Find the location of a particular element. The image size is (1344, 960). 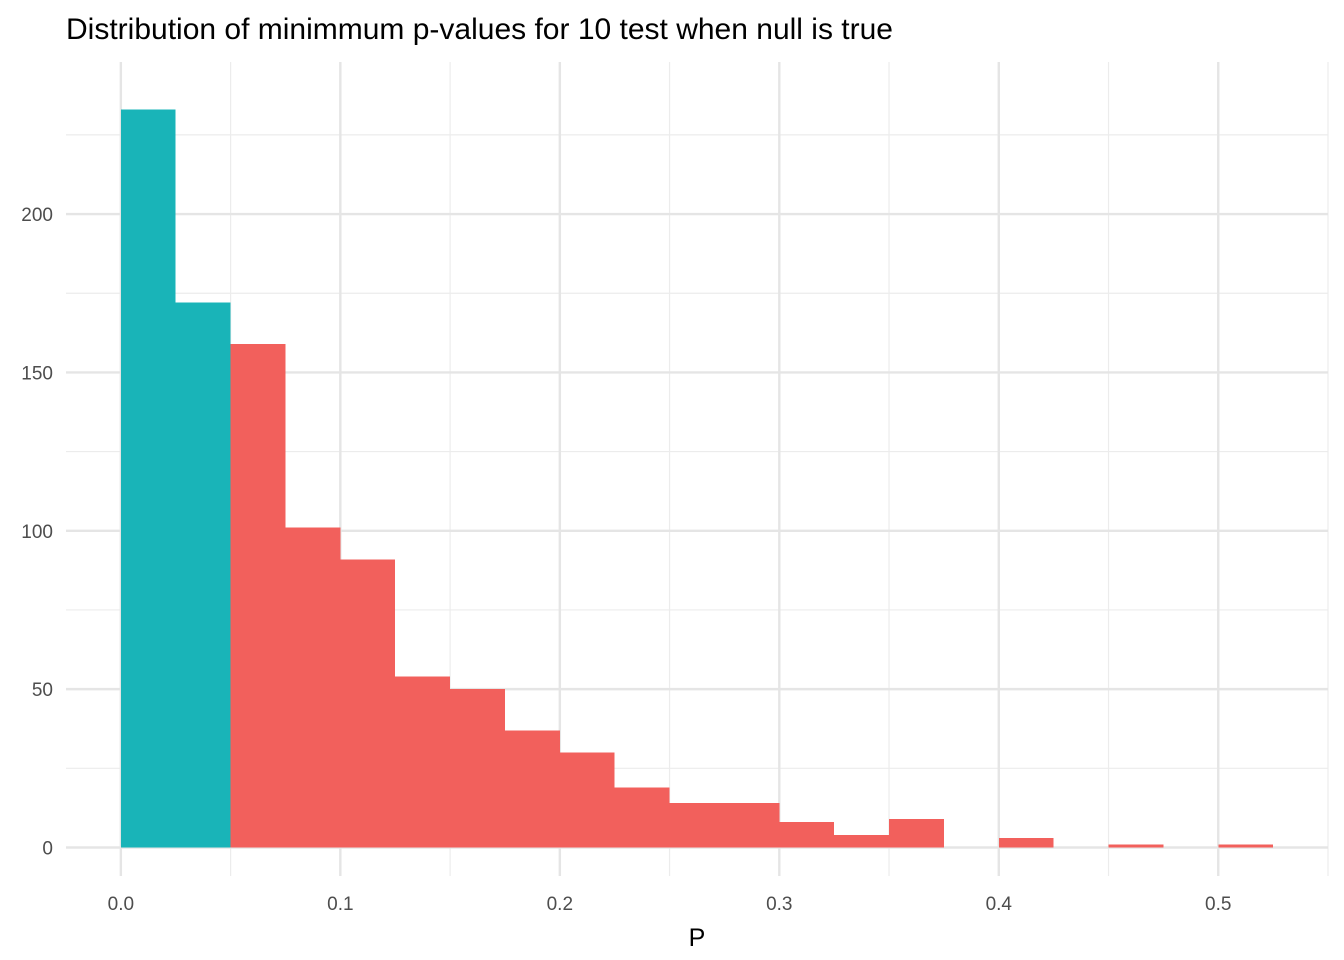

x-tick-label: 0.4 is located at coordinates (999, 904).